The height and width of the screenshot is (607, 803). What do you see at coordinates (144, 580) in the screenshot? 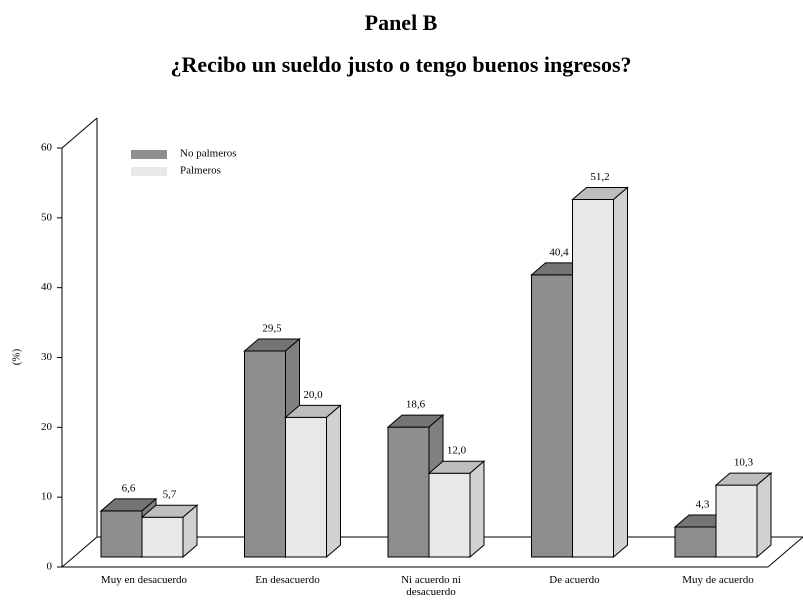
I see `x-tick-label: Muy en desacuerdo` at bounding box center [144, 580].